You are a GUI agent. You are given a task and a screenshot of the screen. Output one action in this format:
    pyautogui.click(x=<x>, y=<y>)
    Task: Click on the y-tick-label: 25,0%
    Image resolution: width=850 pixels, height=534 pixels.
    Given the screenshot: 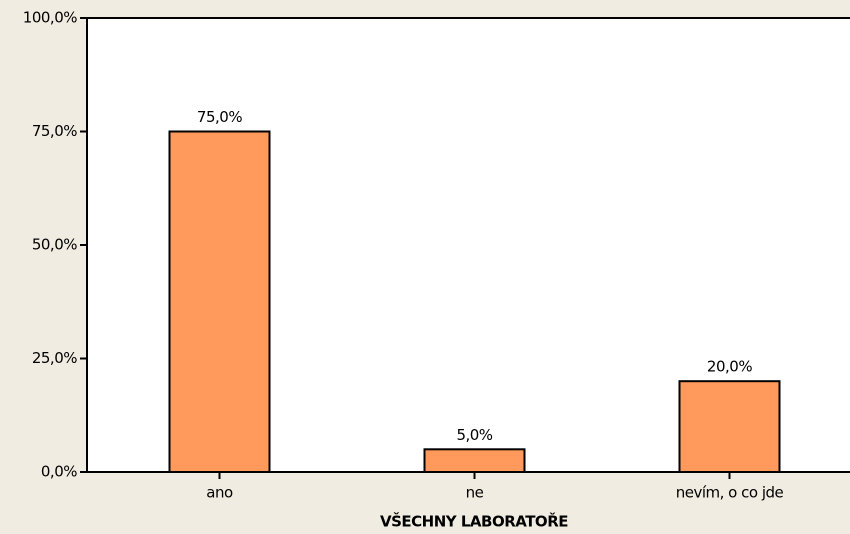 What is the action you would take?
    pyautogui.click(x=54, y=358)
    